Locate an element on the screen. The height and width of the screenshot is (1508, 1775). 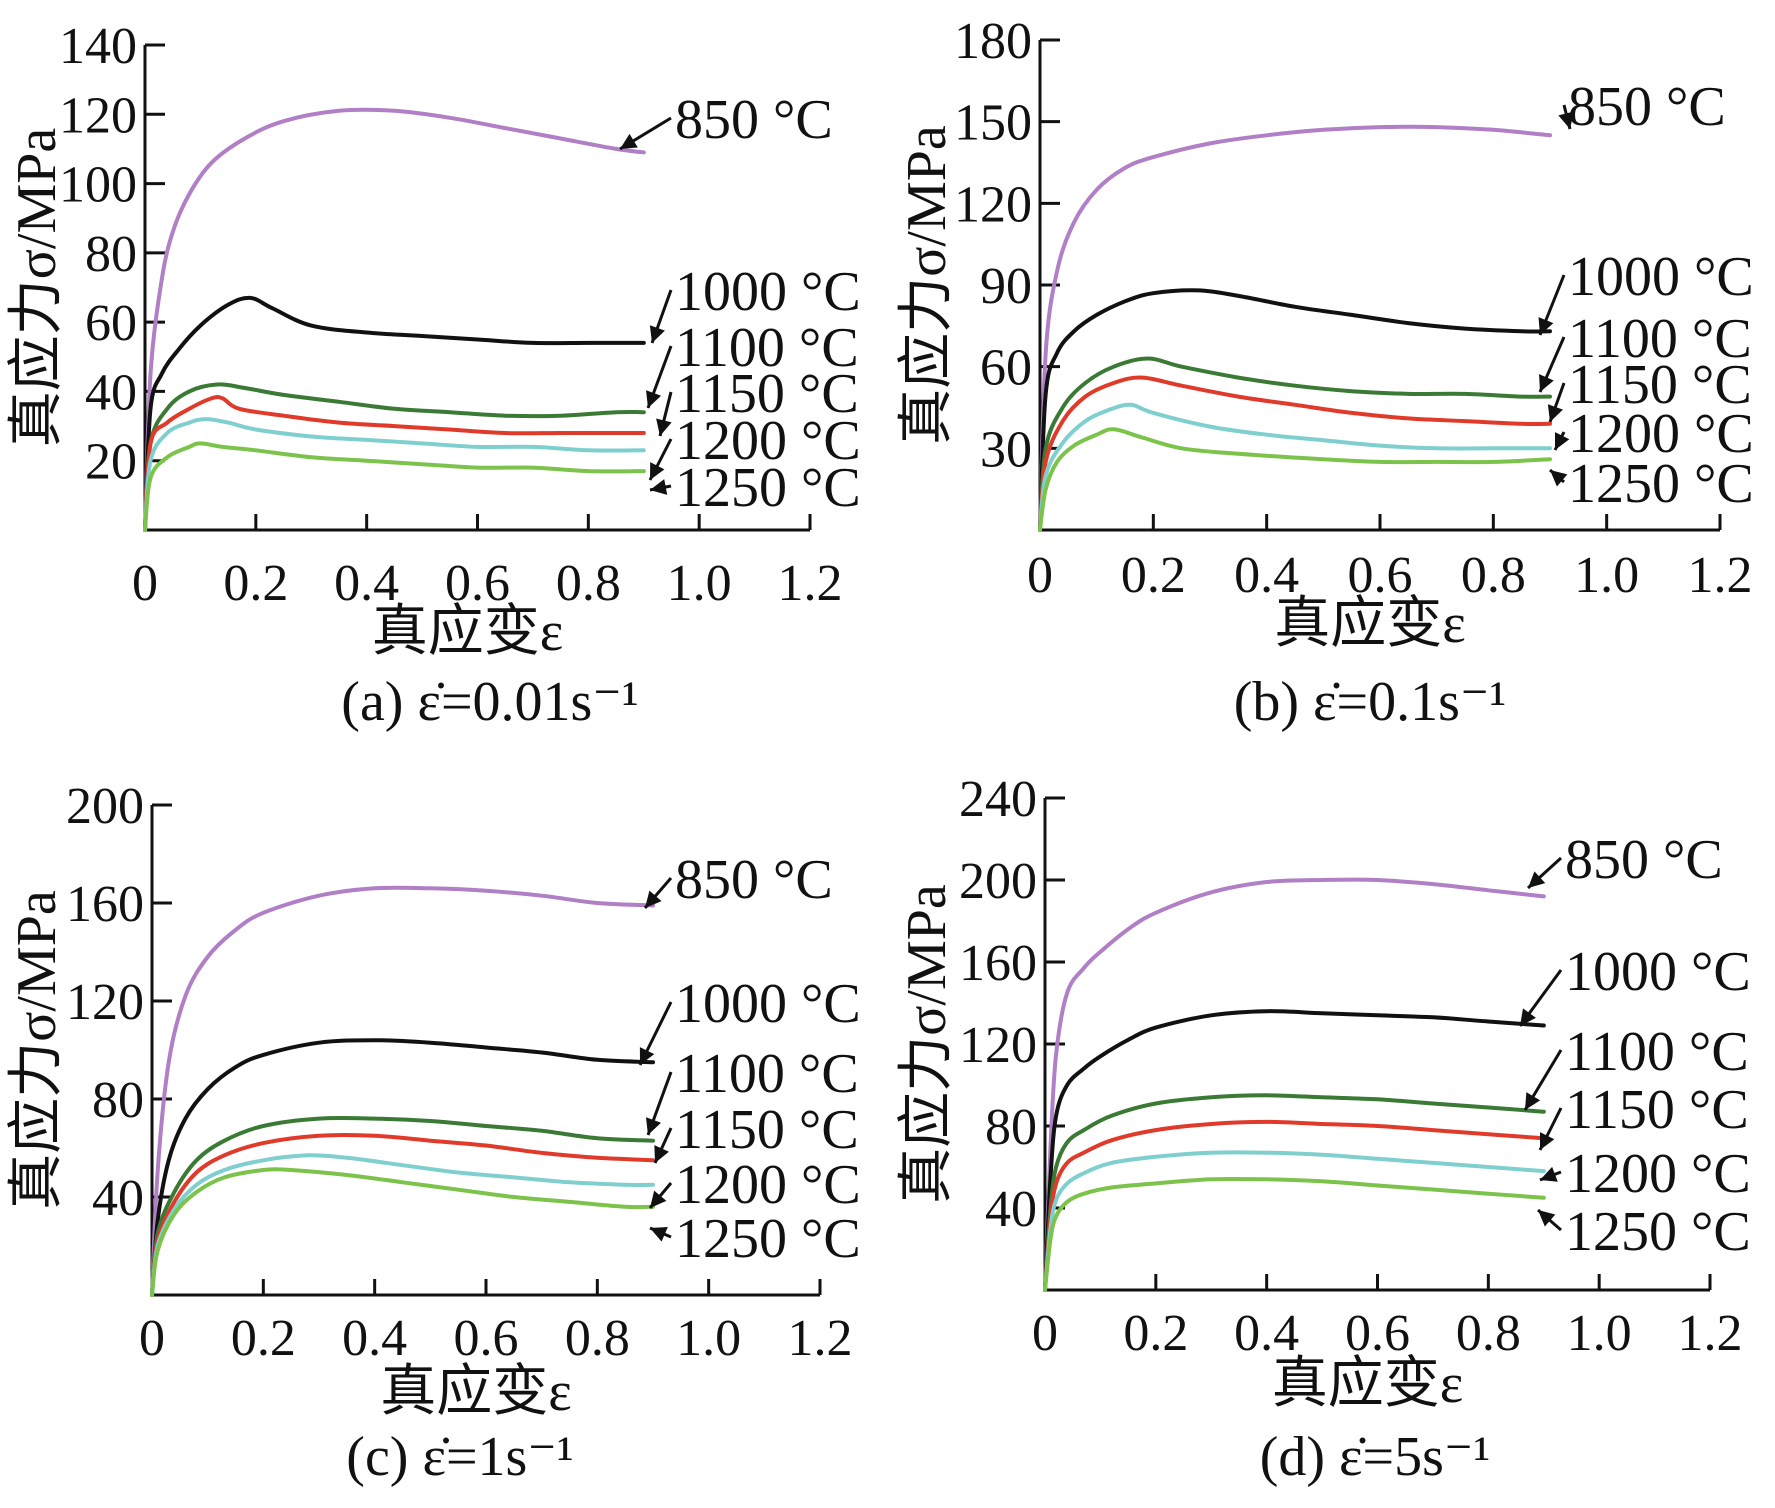
y-tick-label: 100 is located at coordinates (98, 185).